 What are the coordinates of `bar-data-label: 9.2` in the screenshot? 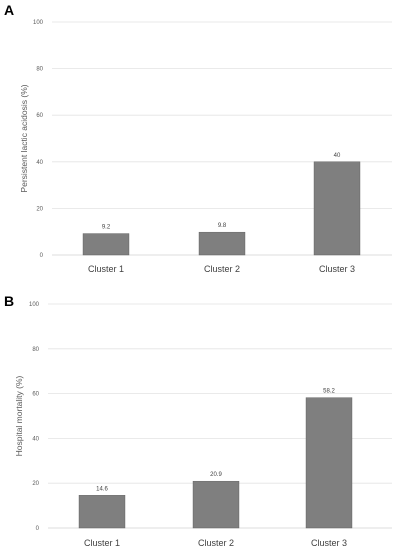 It's located at (106, 228).